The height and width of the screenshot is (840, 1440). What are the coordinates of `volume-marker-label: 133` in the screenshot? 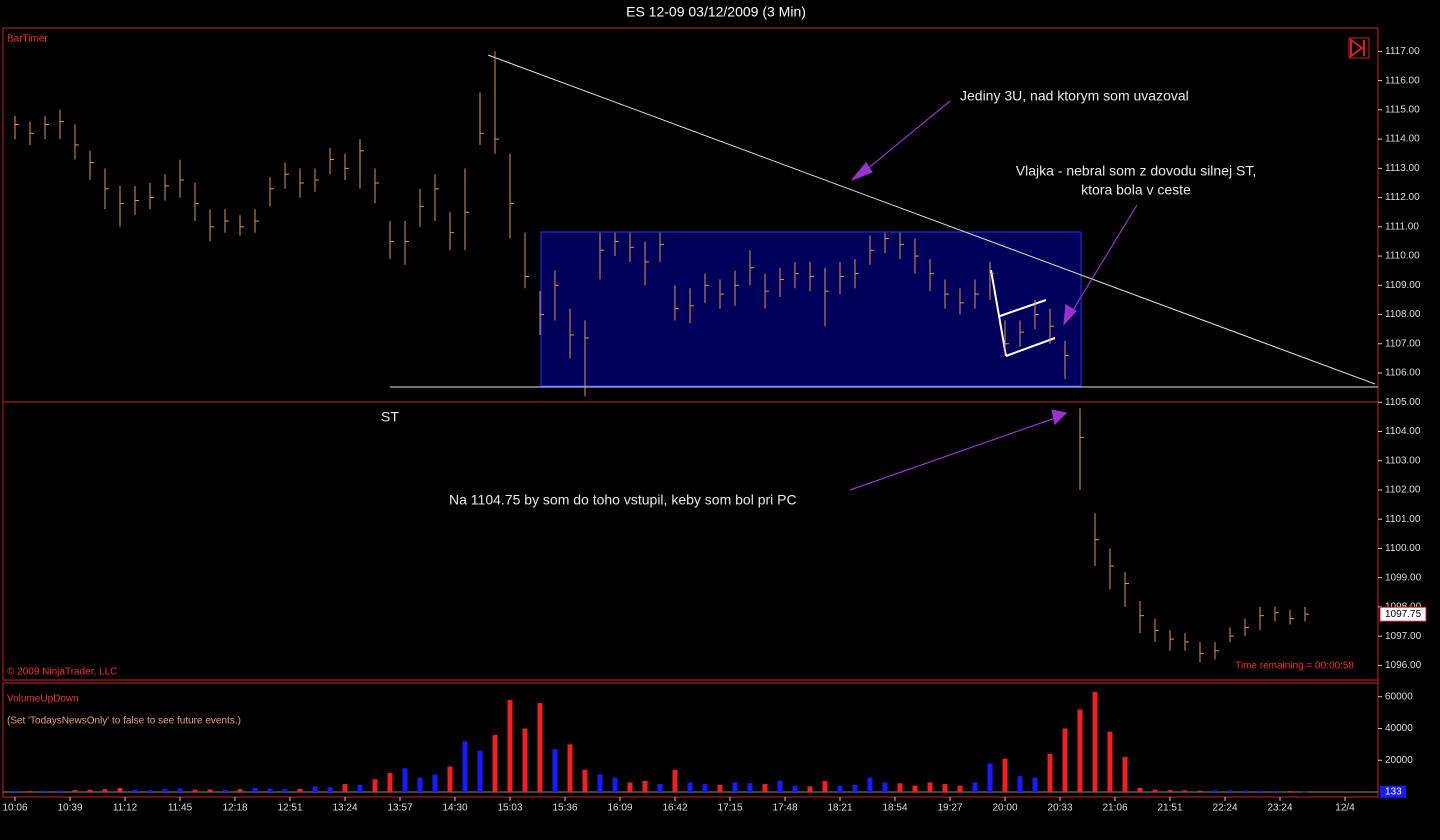 It's located at (1393, 791).